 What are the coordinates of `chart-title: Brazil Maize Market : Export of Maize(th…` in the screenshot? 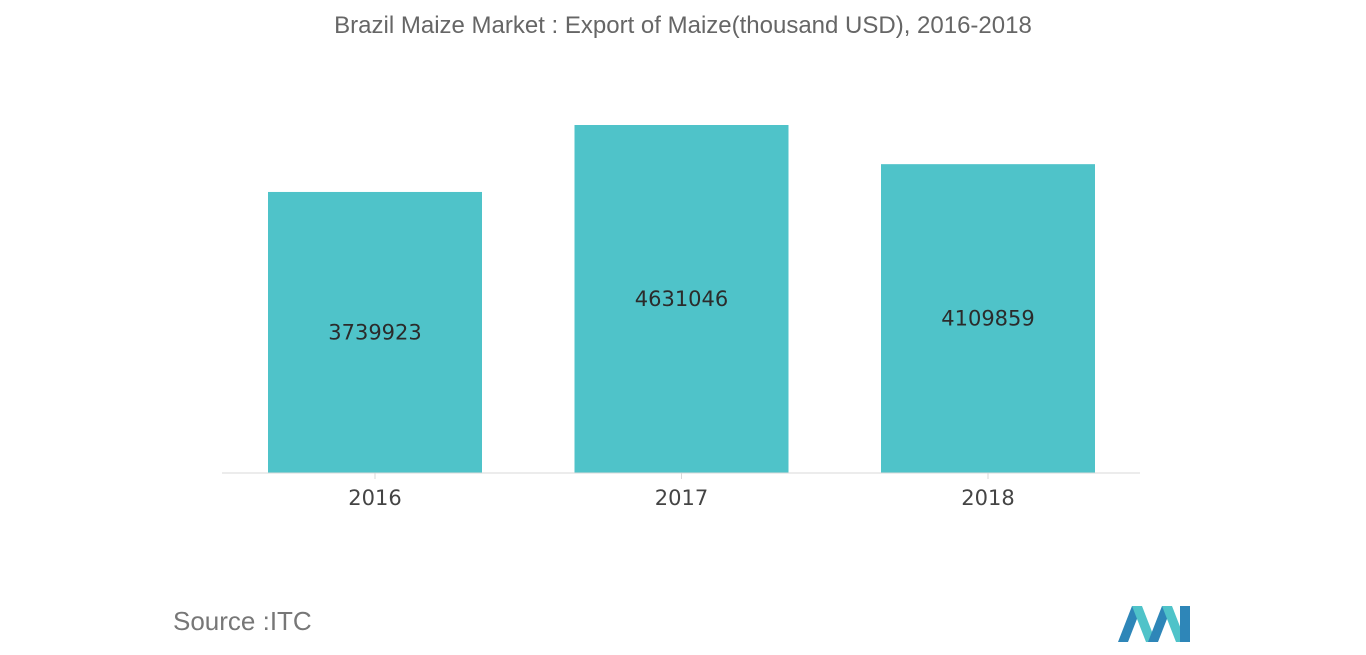 It's located at (683, 25).